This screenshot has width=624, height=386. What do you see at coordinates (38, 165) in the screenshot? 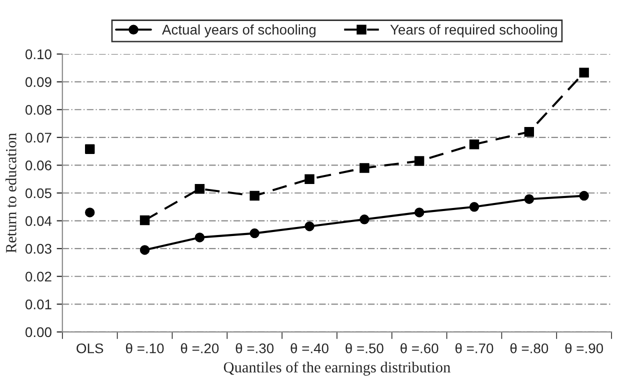
I see `y-tick-label: 0.06` at bounding box center [38, 165].